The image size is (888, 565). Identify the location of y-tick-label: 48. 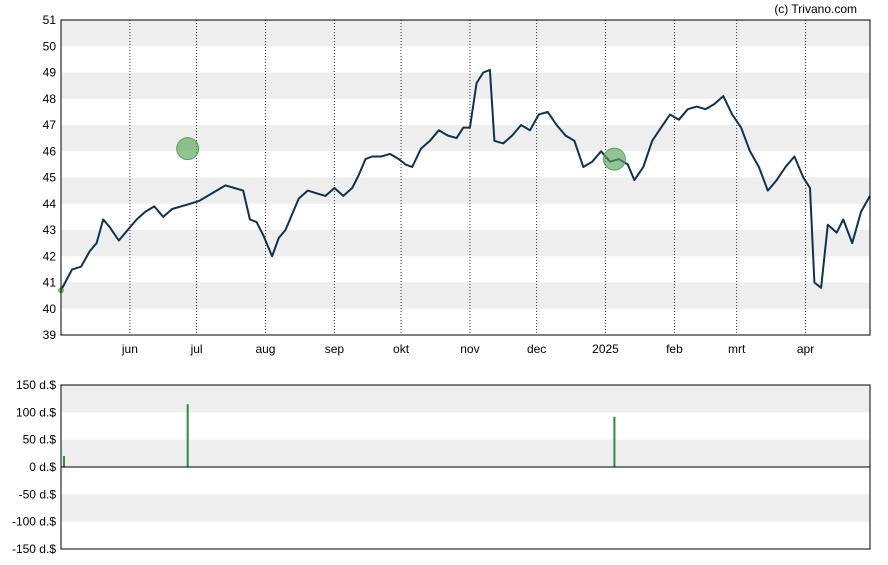
(50, 99).